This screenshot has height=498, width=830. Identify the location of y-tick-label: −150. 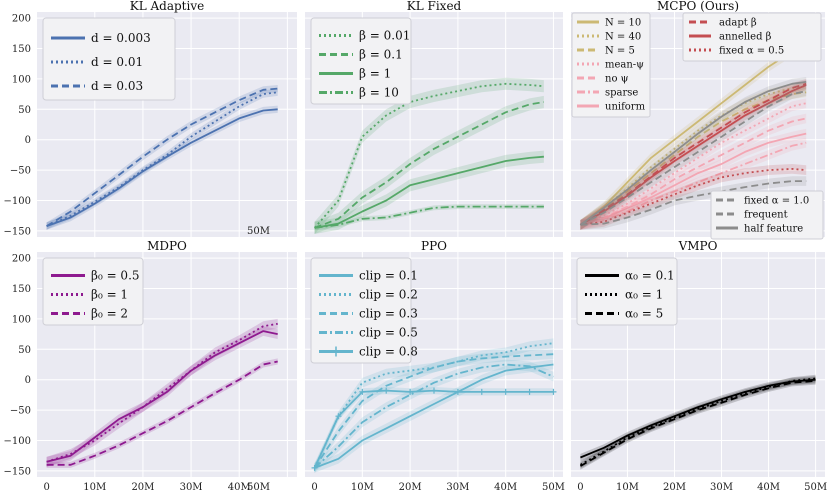
(17, 471).